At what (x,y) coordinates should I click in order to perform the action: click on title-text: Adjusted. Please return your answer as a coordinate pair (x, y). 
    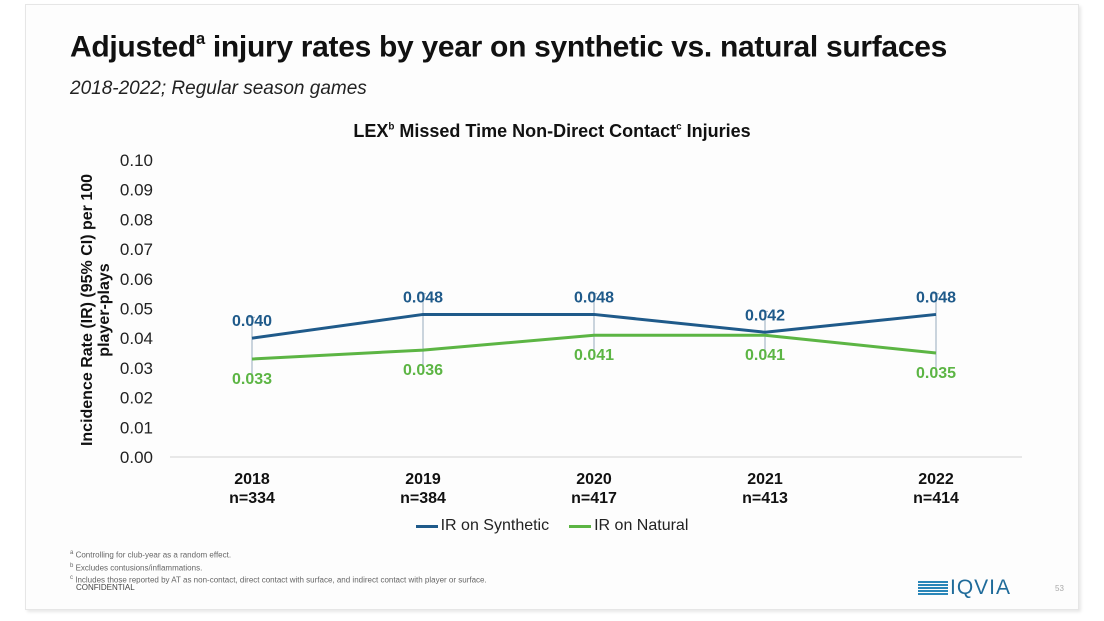
    Looking at the image, I should click on (133, 47).